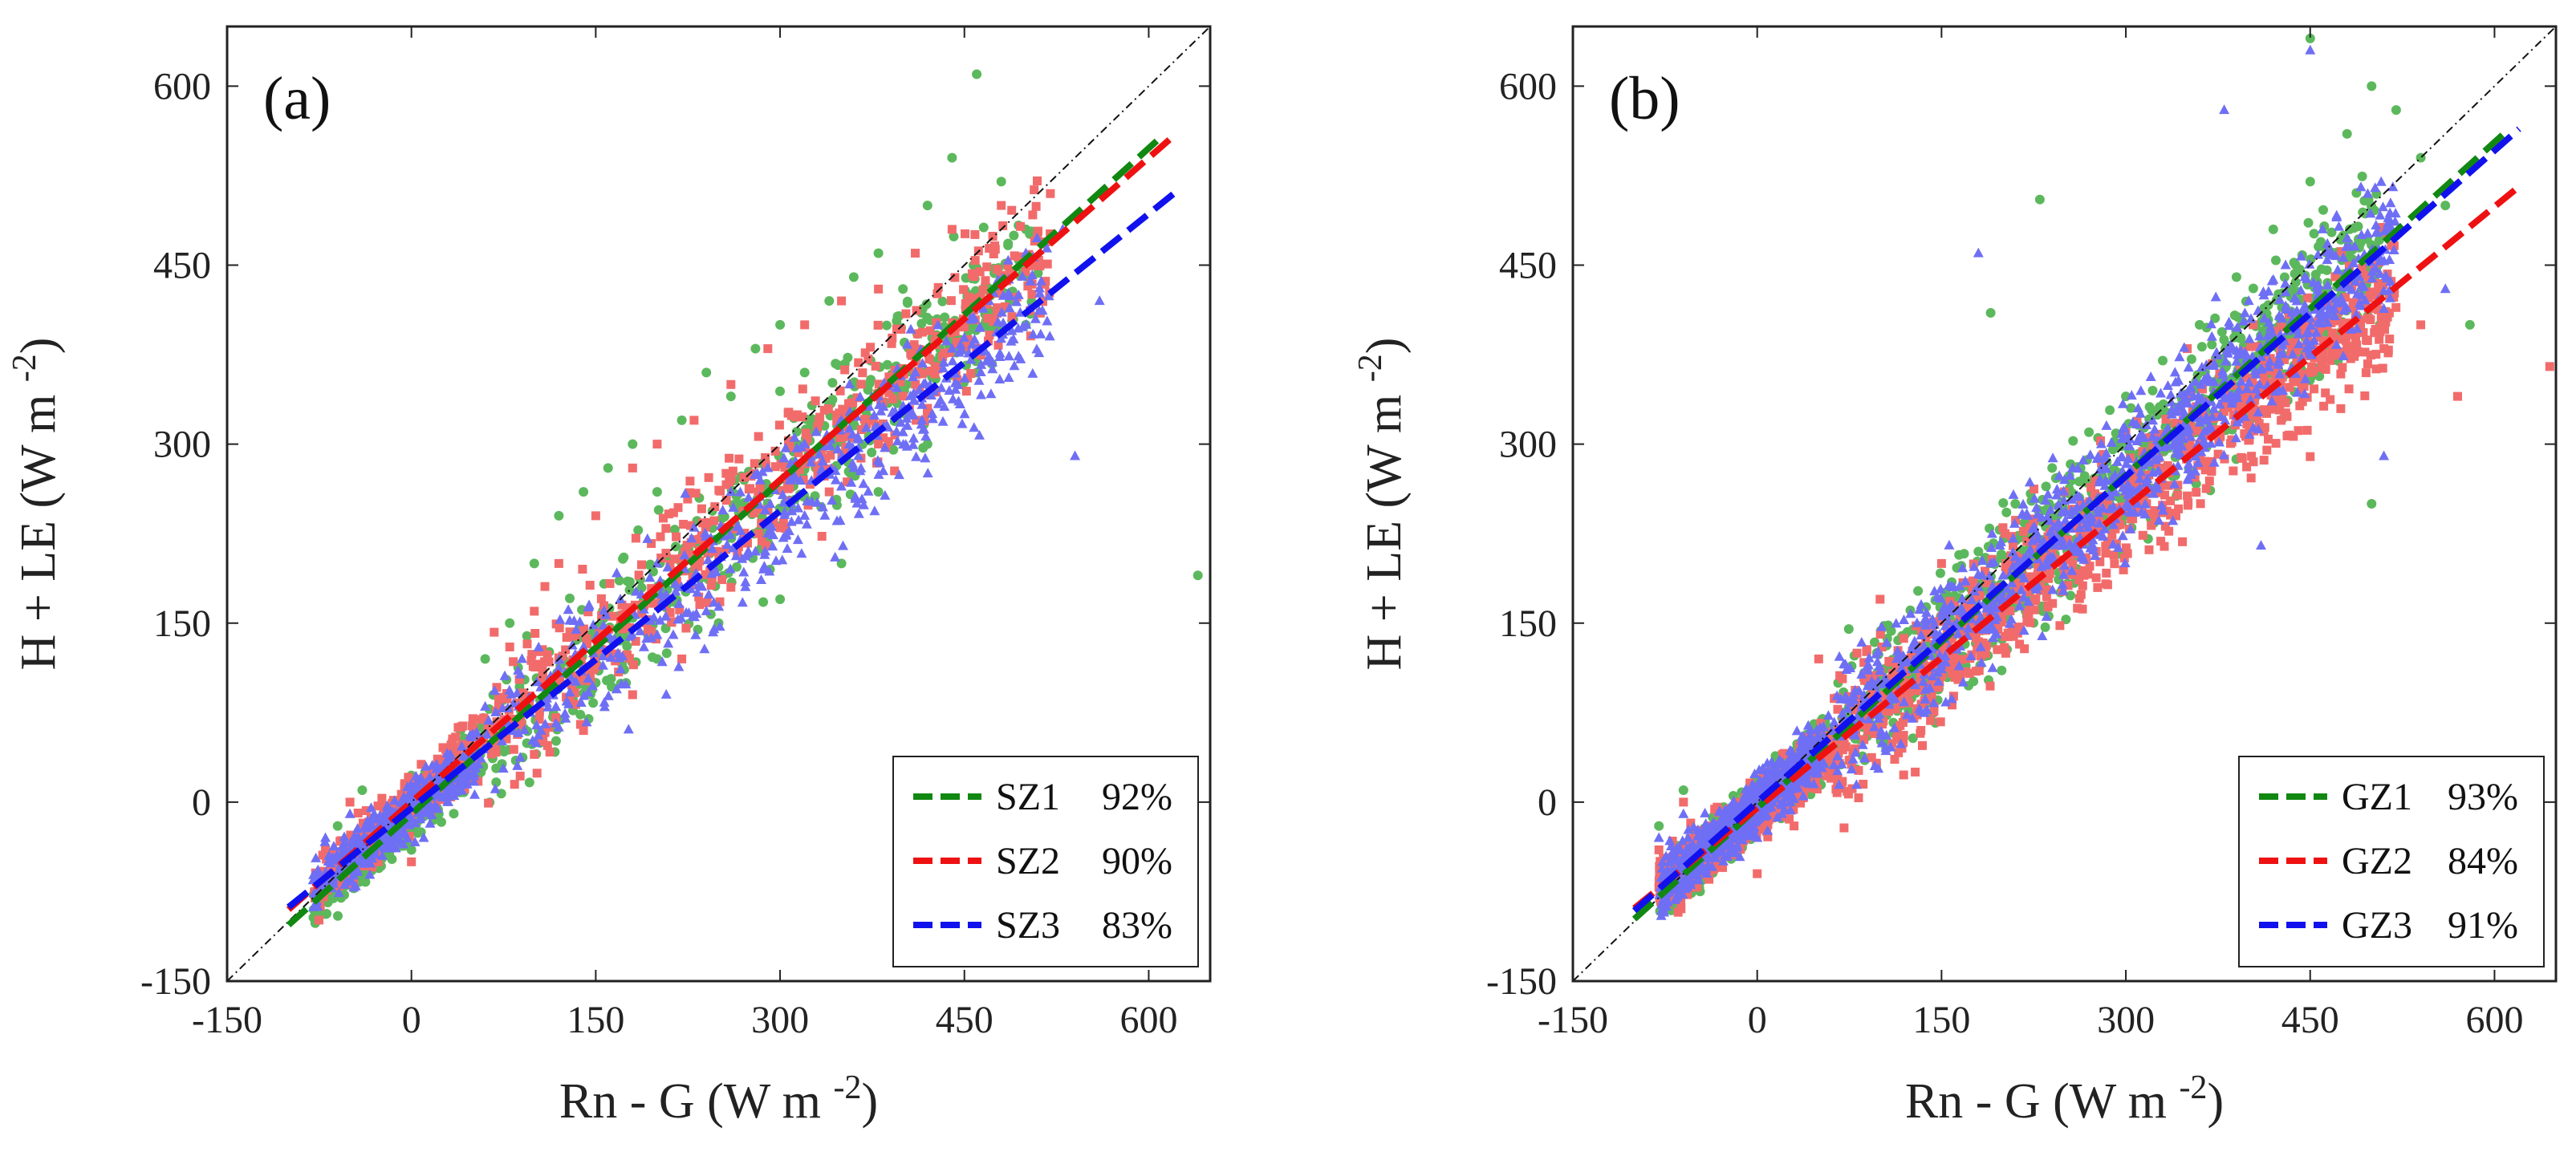  I want to click on legend-percent: 83%, so click(1137, 926).